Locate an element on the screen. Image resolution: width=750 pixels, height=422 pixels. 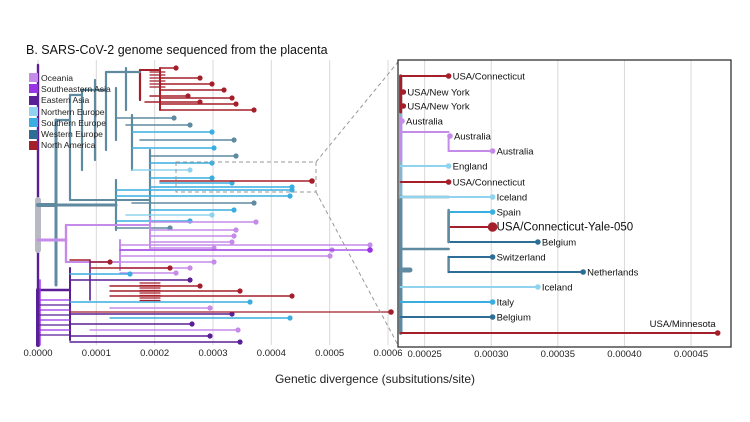
tick-label: 0.0003 is located at coordinates (212, 353).